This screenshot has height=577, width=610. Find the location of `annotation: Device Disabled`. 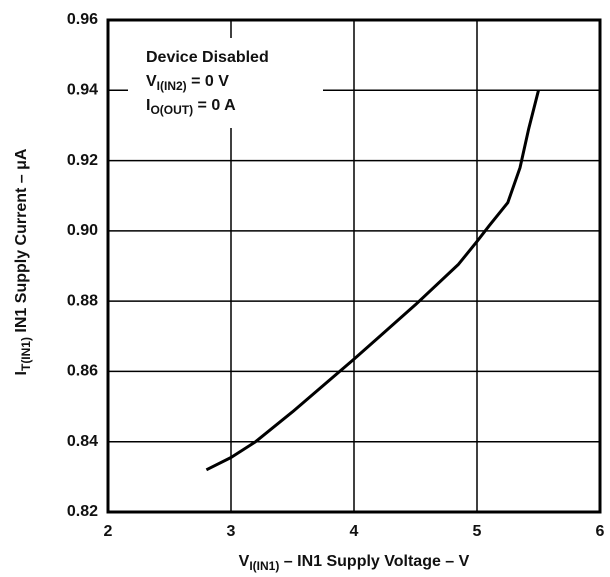

annotation: Device Disabled is located at coordinates (207, 57).